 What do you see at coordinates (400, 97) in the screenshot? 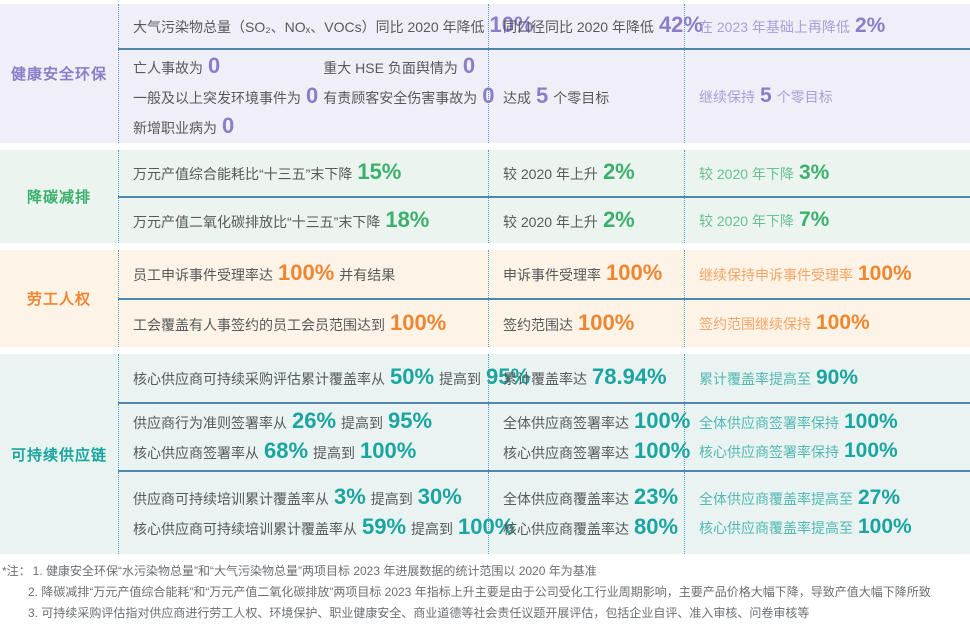
I see `label-text: 有责顾客安全伤害事故为` at bounding box center [400, 97].